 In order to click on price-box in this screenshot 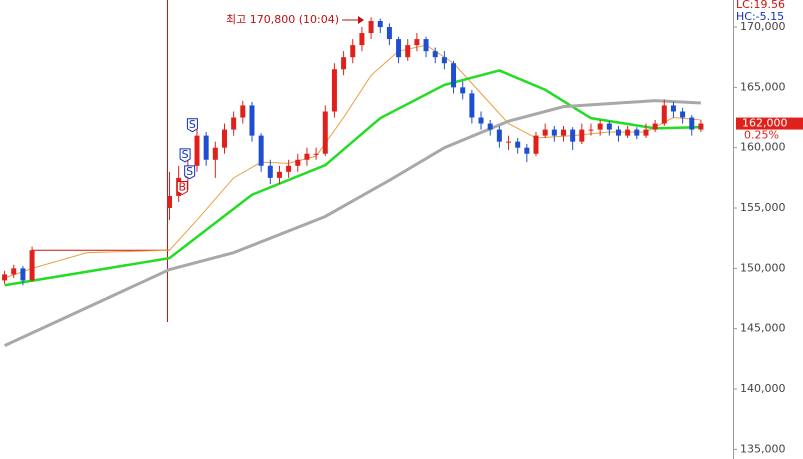, I will do `click(769, 123)`.